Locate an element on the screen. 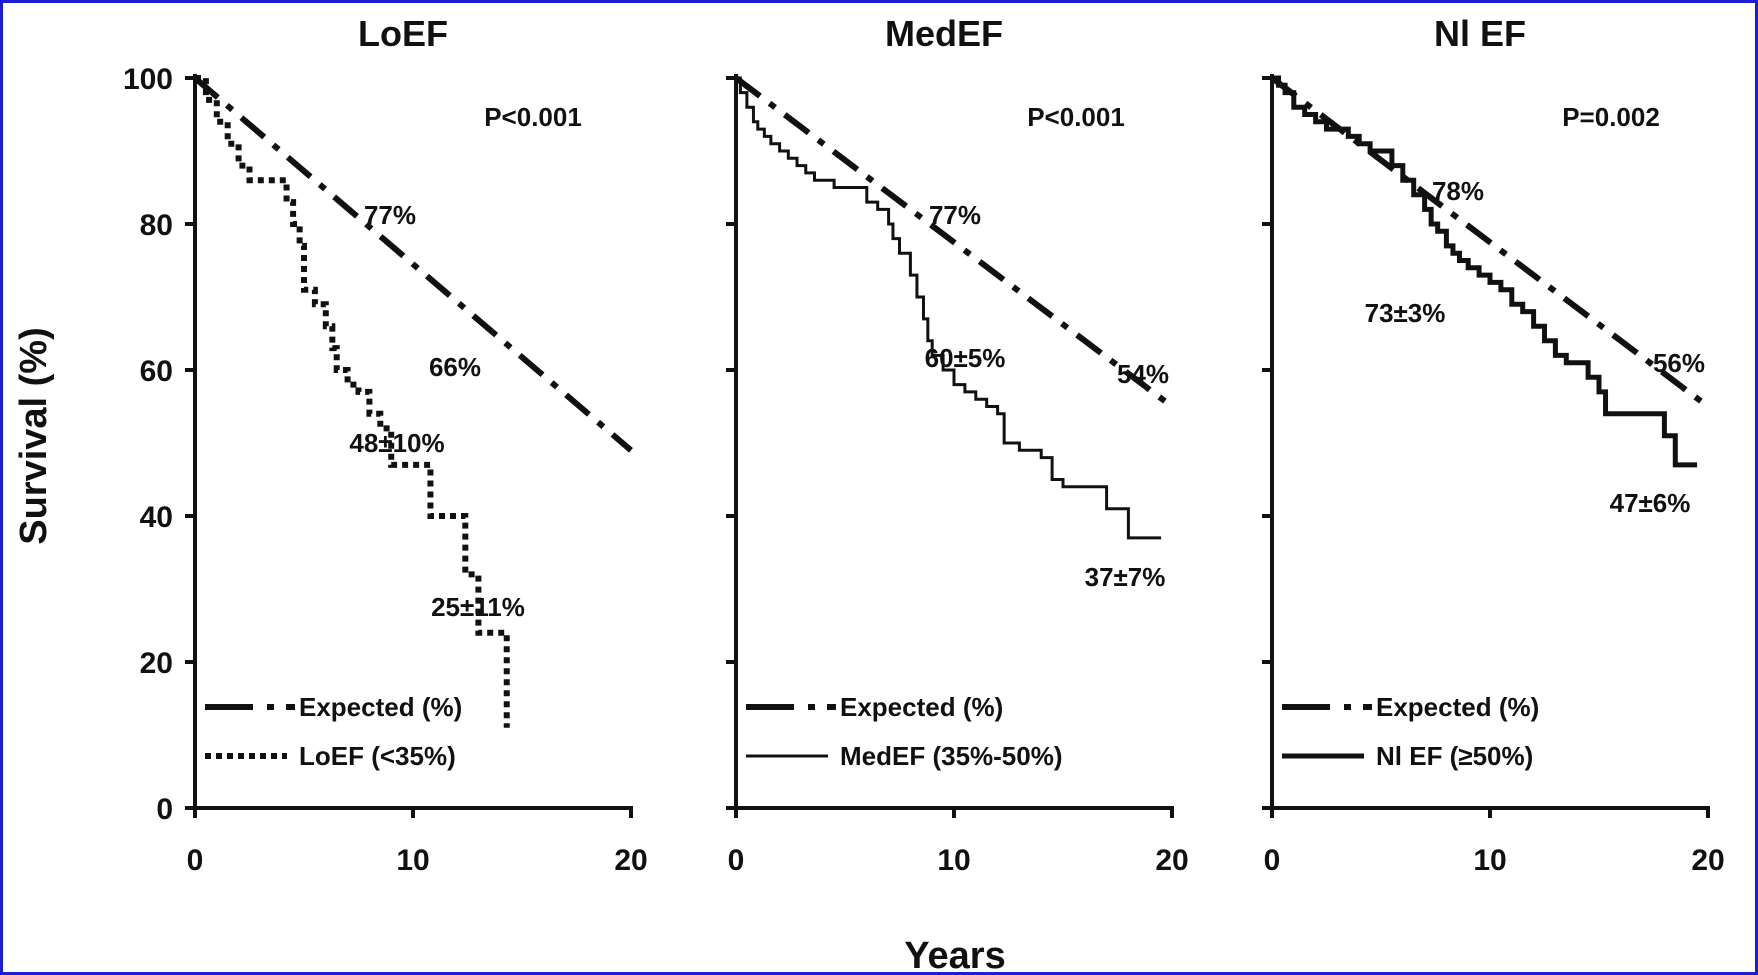  panel-title: LoEF is located at coordinates (403, 33).